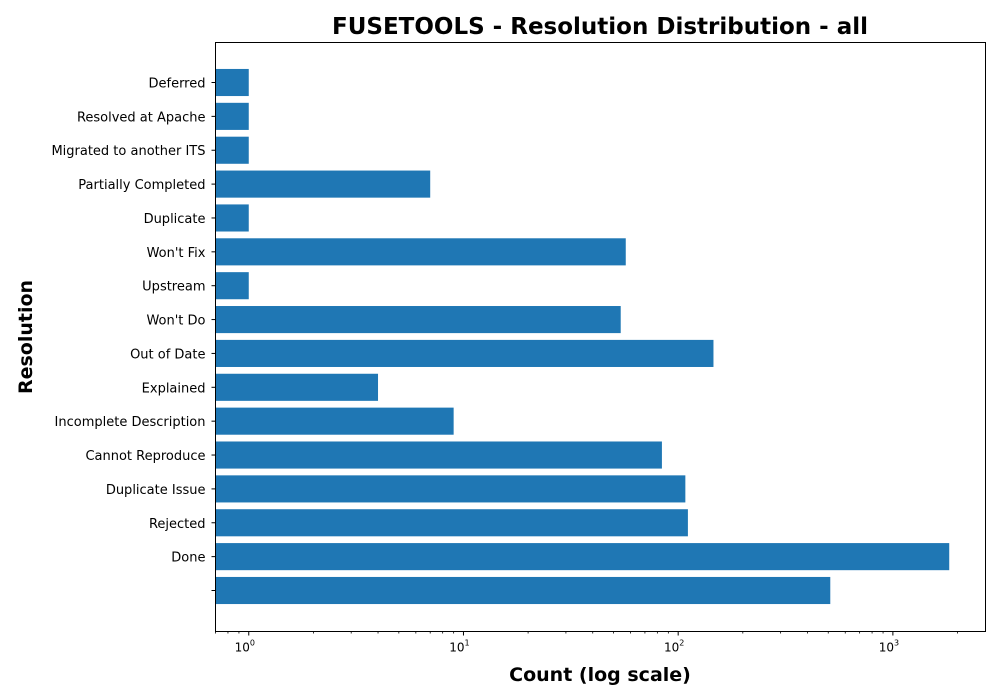 This screenshot has height=700, width=1000. Describe the element at coordinates (674, 647) in the screenshot. I see `x-tick-label-2: 10²` at that location.